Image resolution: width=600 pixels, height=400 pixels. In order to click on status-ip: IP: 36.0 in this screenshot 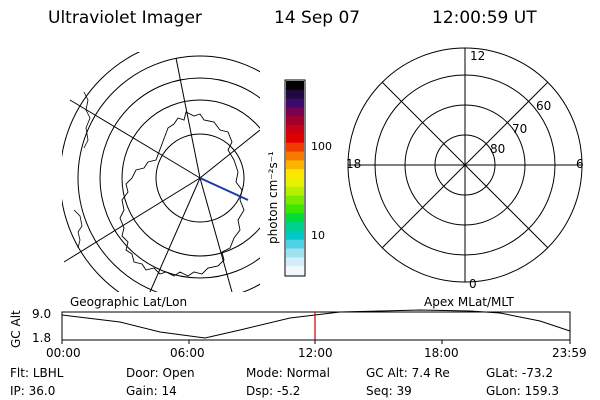, I will do `click(32, 391)`.